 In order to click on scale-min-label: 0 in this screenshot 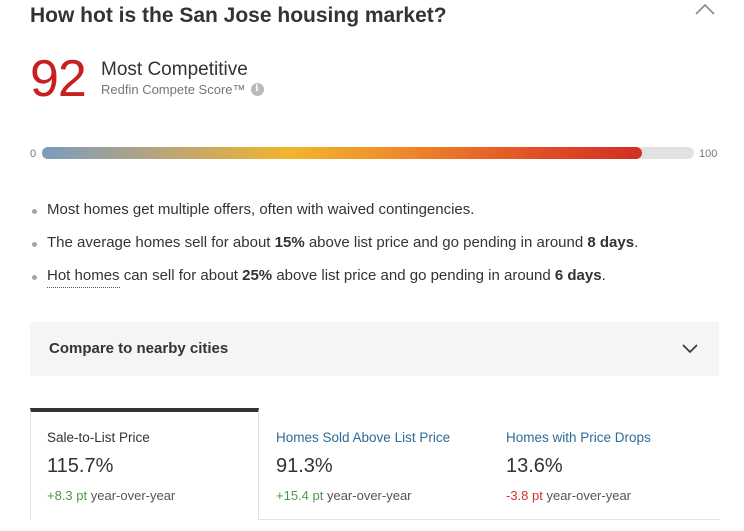, I will do `click(33, 154)`.